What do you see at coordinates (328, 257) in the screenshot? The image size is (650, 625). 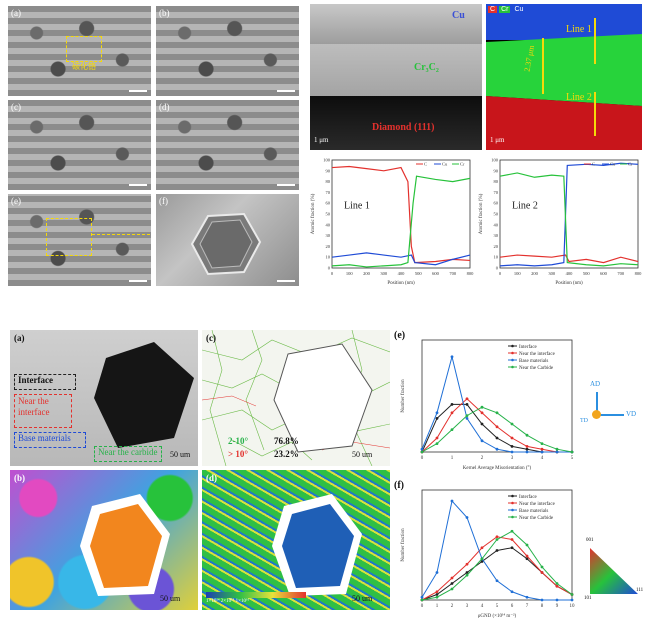 I see `y-tick-label: 10` at bounding box center [328, 257].